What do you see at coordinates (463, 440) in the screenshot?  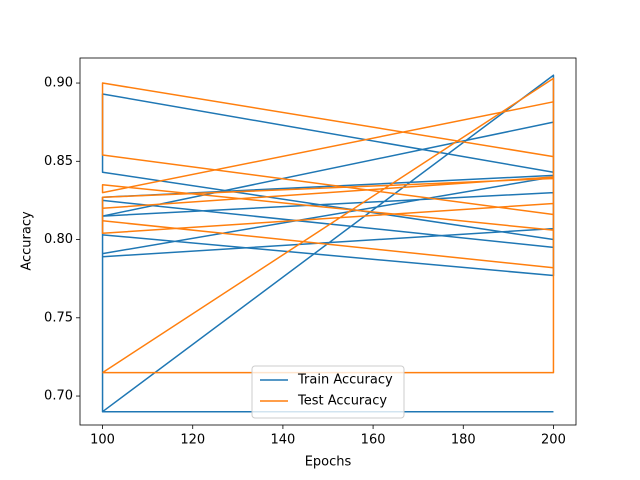 I see `x-tick-label: 180` at bounding box center [463, 440].